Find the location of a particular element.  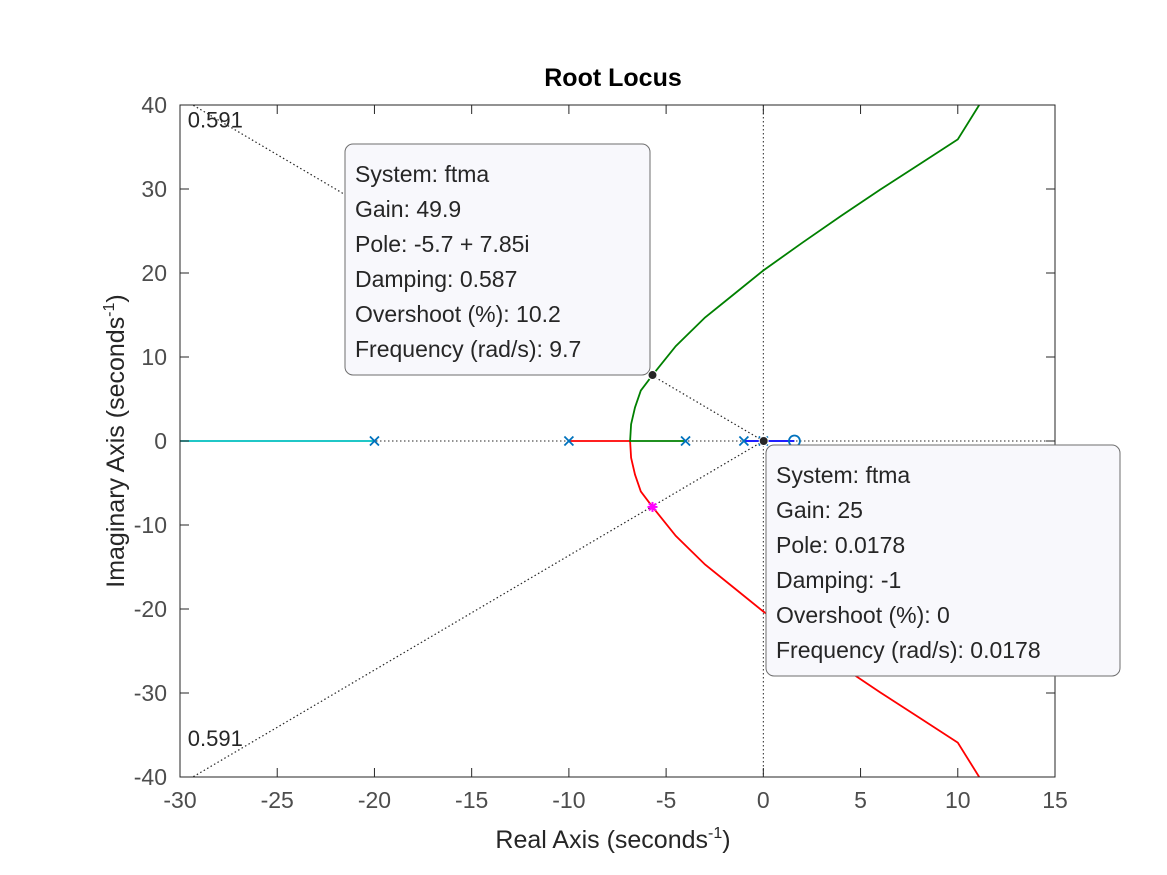

x-tick-label: 10 is located at coordinates (958, 800).